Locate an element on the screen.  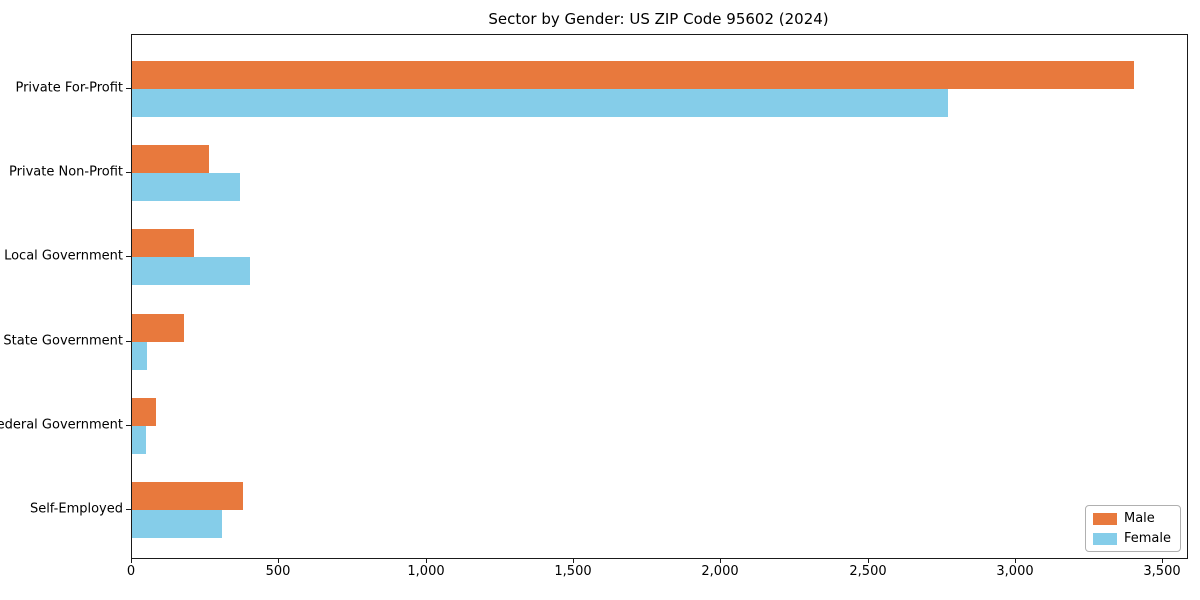
xtick-label-0: 0 is located at coordinates (131, 571).